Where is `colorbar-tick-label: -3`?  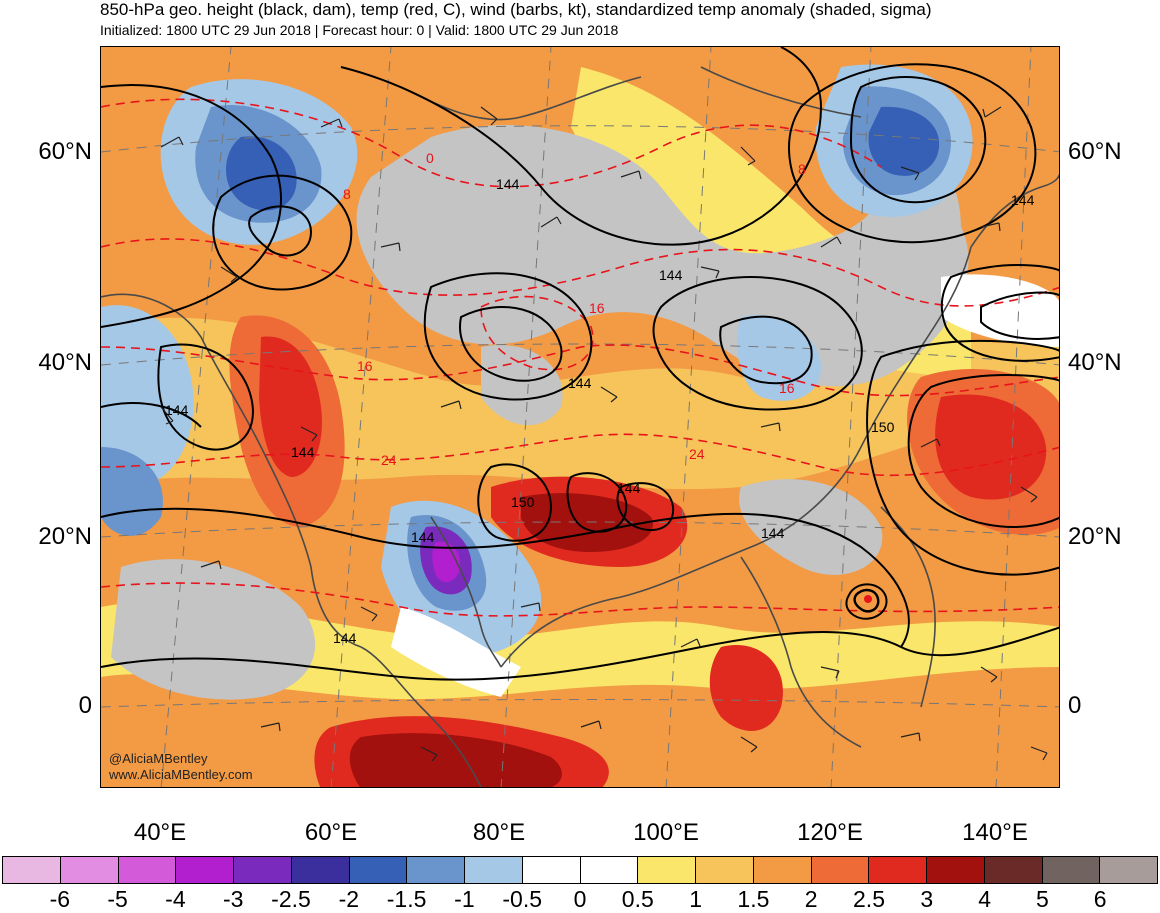 colorbar-tick-label: -3 is located at coordinates (233, 899).